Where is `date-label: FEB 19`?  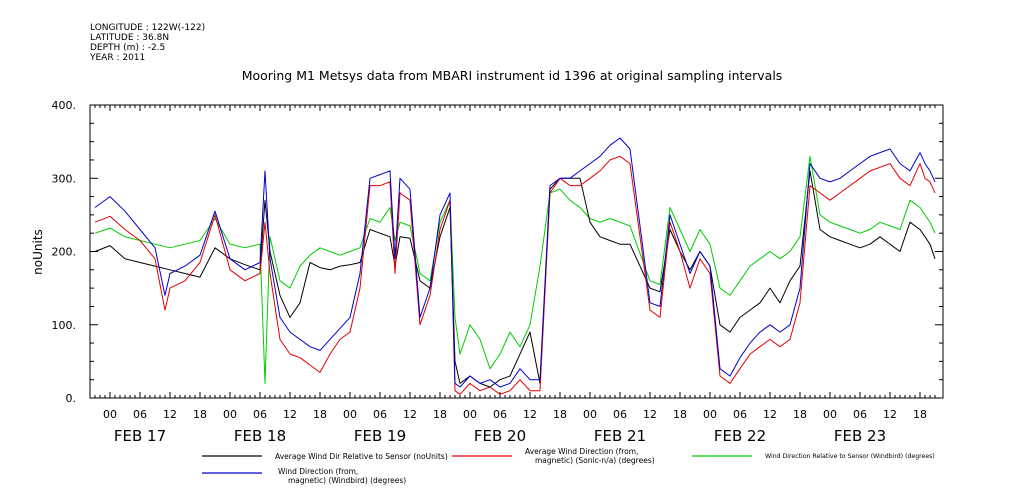 date-label: FEB 19 is located at coordinates (380, 436).